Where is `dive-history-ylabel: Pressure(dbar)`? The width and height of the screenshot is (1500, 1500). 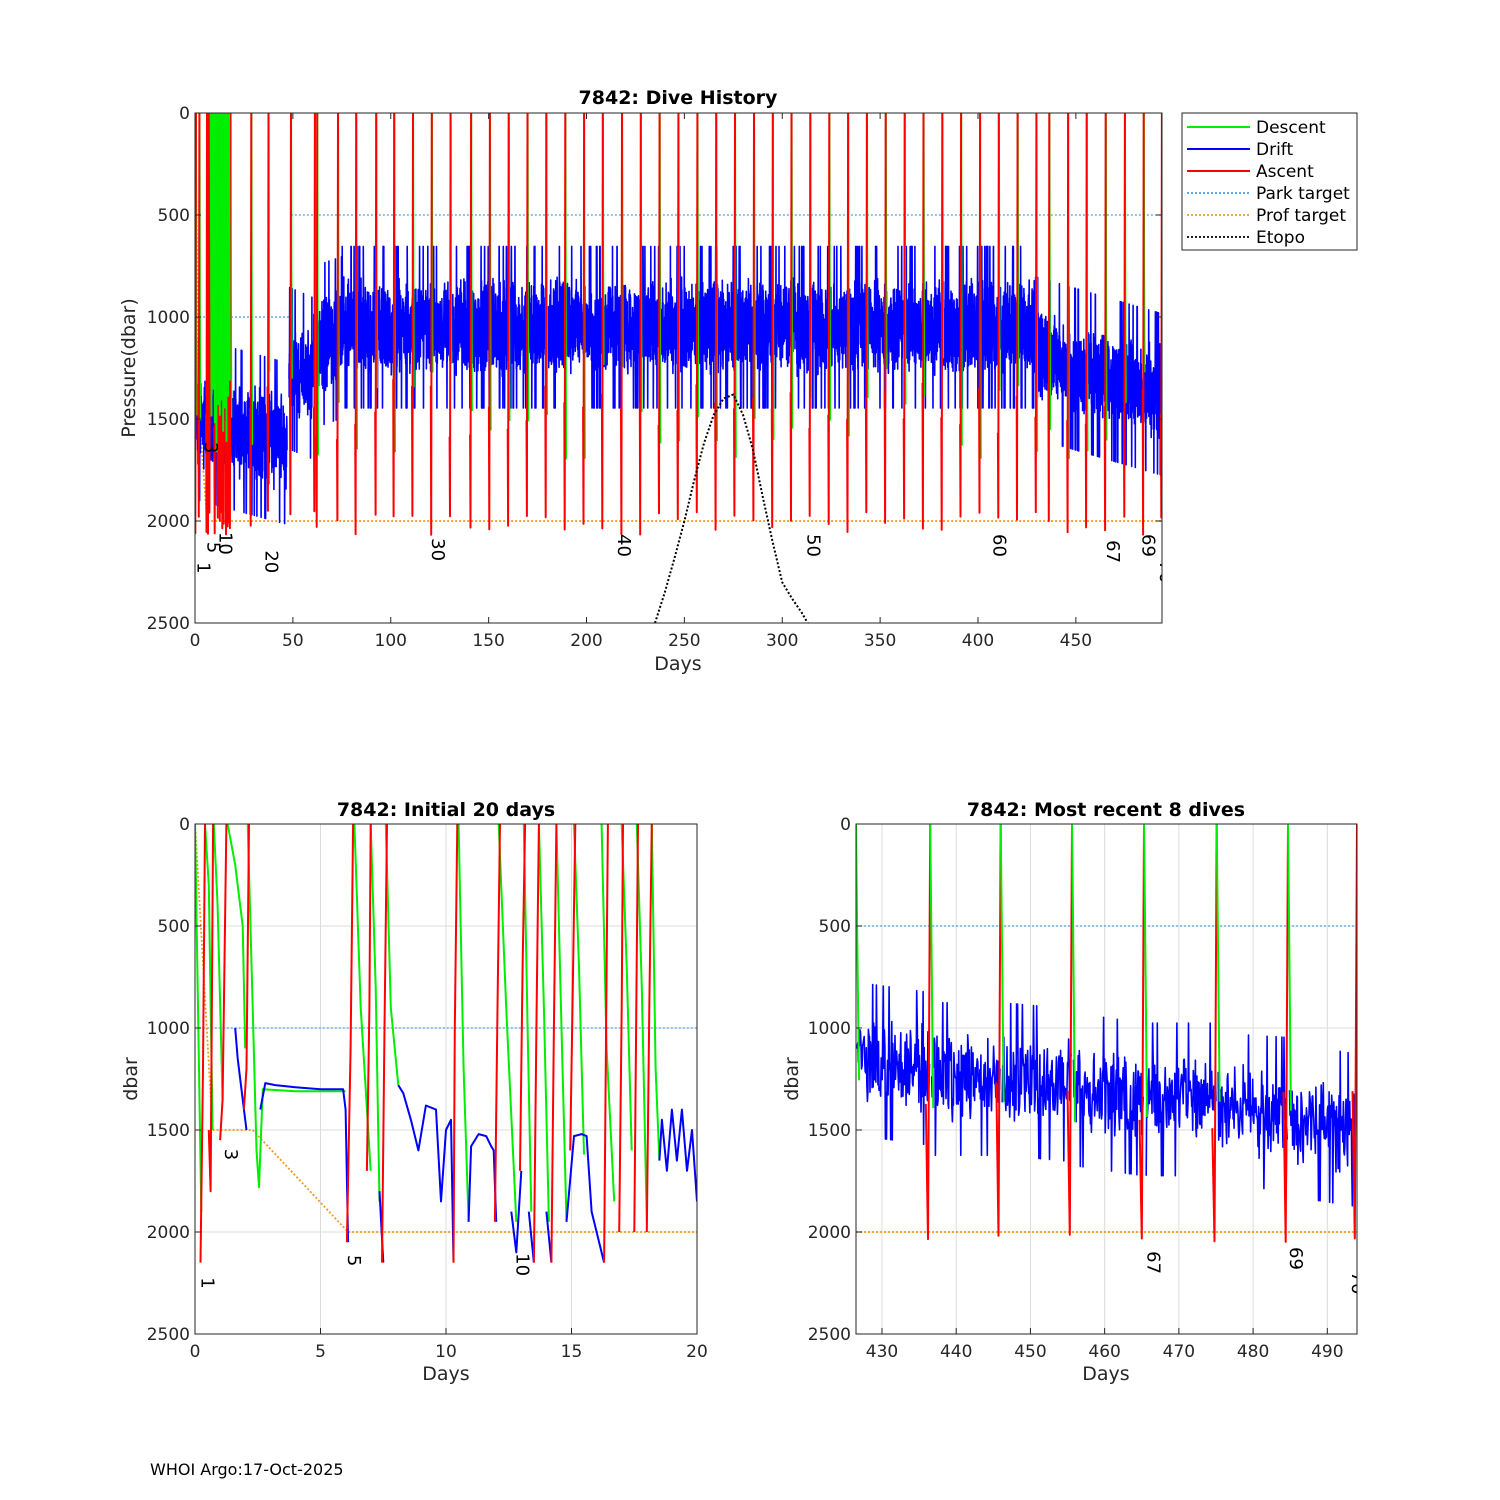
dive-history-ylabel: Pressure(dbar) is located at coordinates (129, 368).